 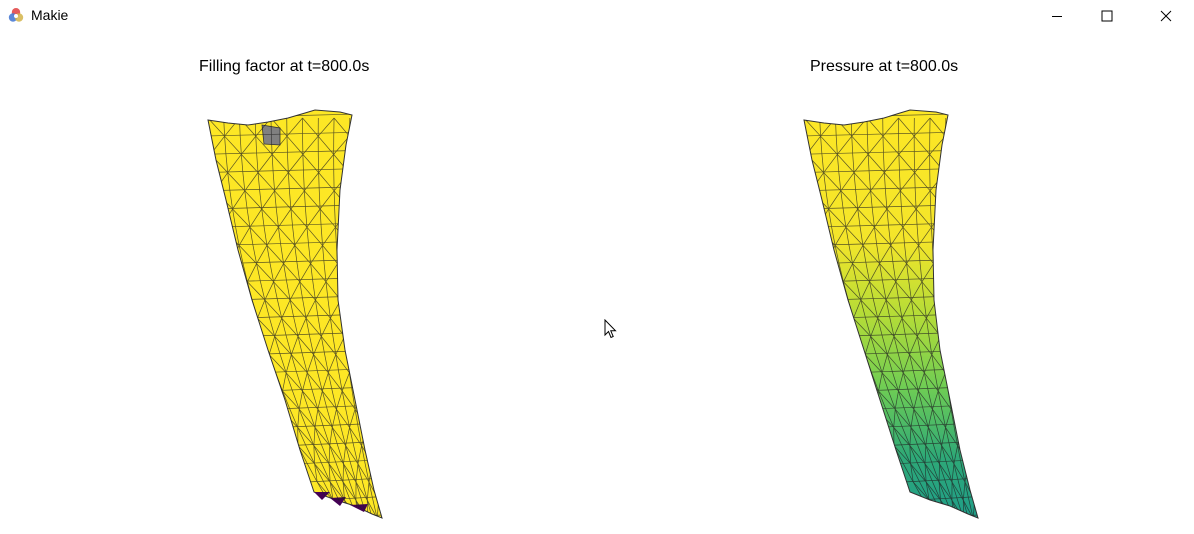 I want to click on filling-factor-mesh, so click(x=295, y=314).